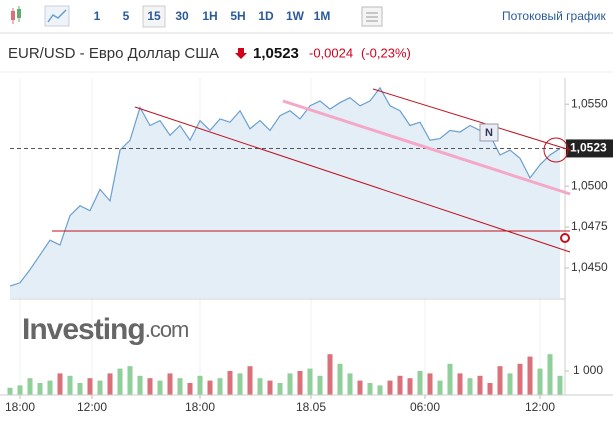 Image resolution: width=613 pixels, height=424 pixels. Describe the element at coordinates (209, 16) in the screenshot. I see `interval-button: 1H` at that location.